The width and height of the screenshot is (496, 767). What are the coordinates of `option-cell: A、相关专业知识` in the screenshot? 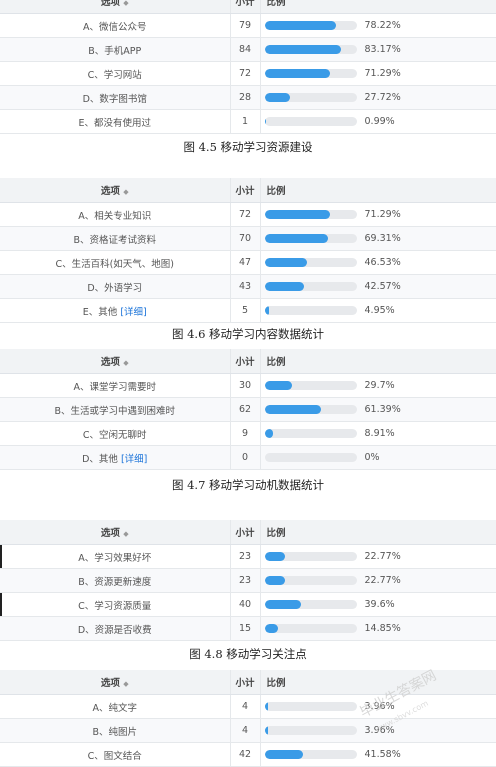 It's located at (115, 214).